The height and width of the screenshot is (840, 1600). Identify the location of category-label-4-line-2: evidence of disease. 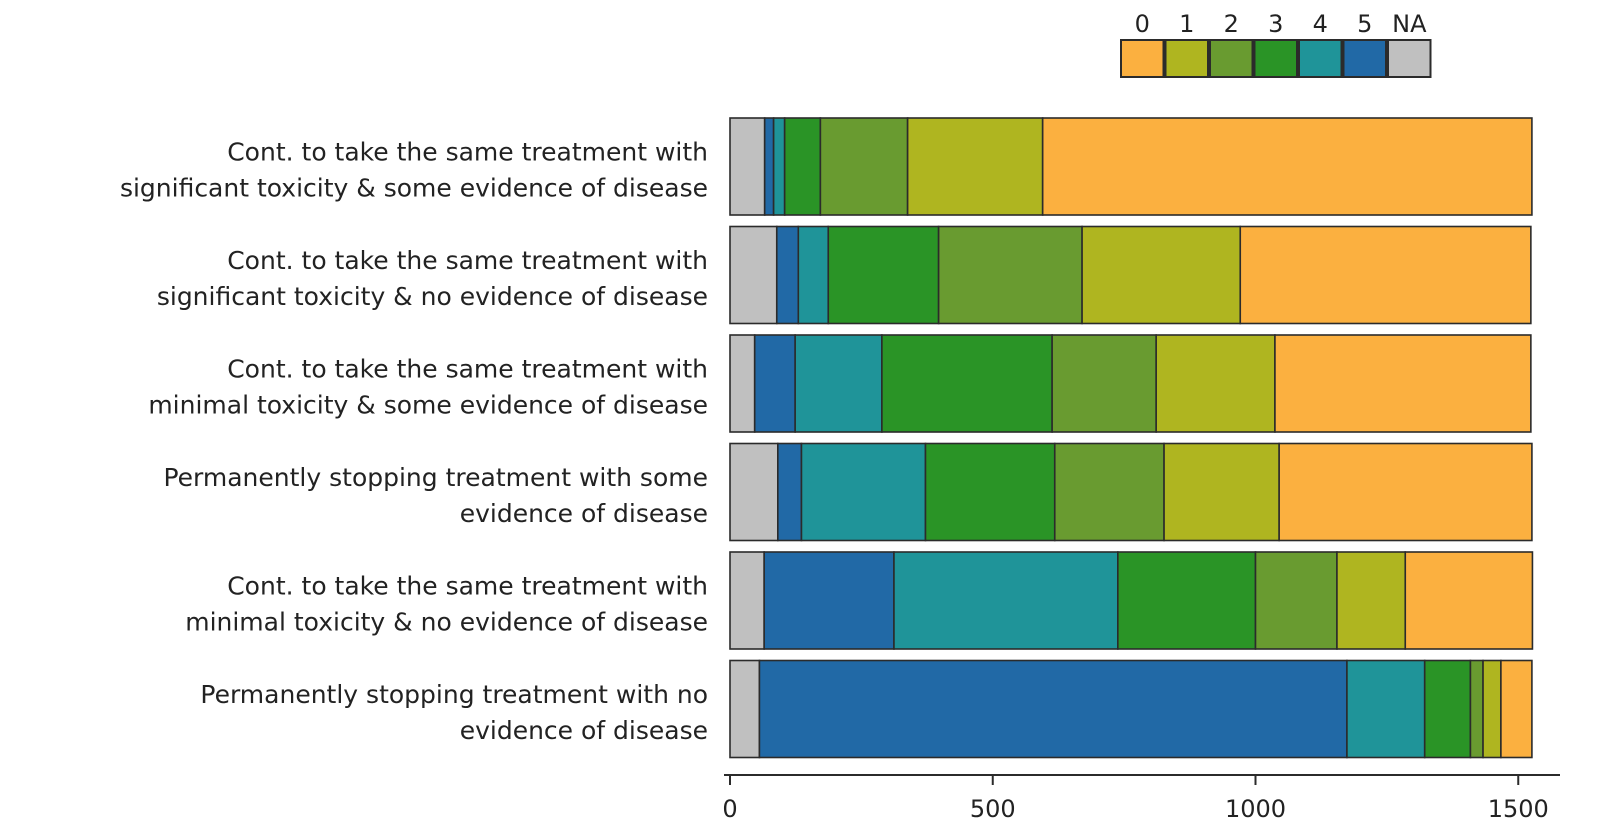
(584, 513).